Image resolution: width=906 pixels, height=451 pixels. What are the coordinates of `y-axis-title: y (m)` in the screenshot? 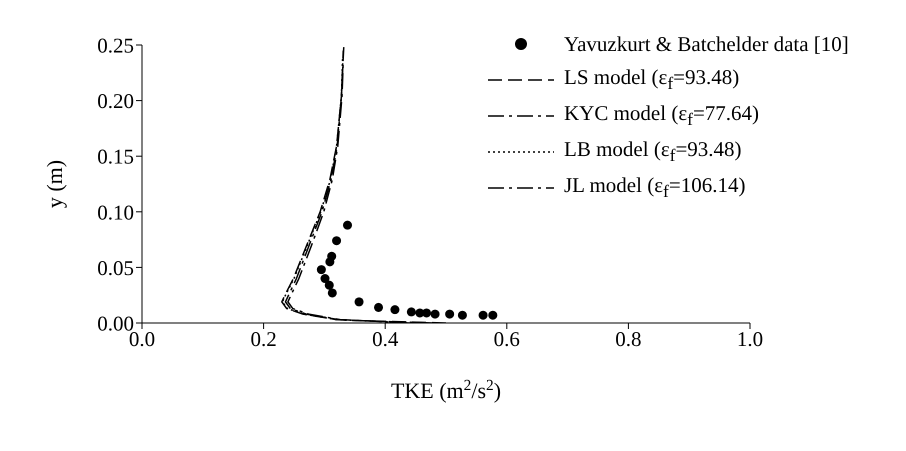 It's located at (54, 184).